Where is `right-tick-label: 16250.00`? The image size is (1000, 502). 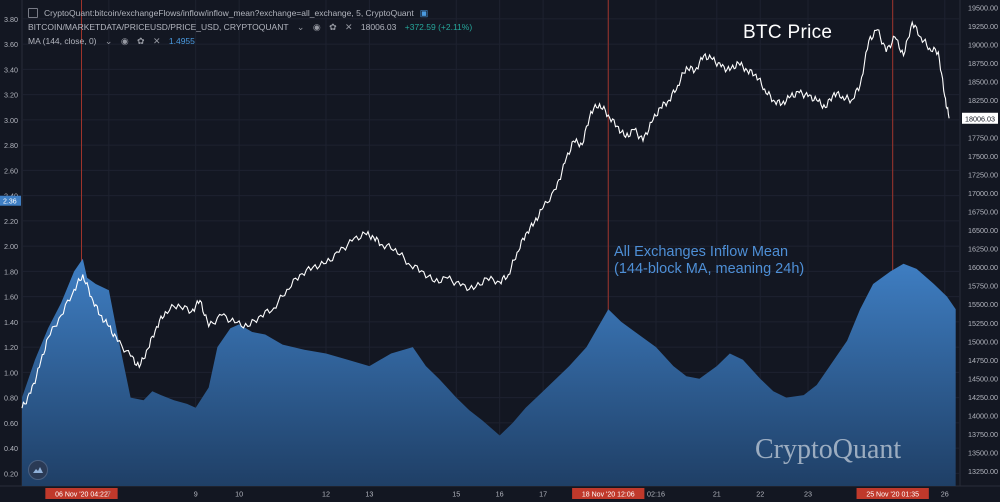 right-tick-label: 16250.00 is located at coordinates (983, 249).